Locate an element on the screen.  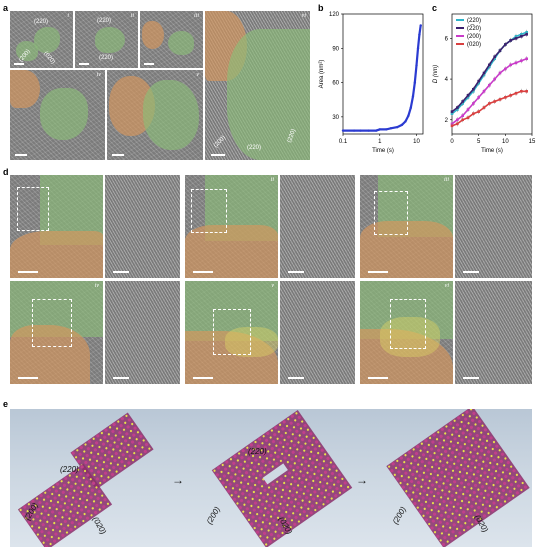
zoom-region-box is located at coordinates (232, 332).